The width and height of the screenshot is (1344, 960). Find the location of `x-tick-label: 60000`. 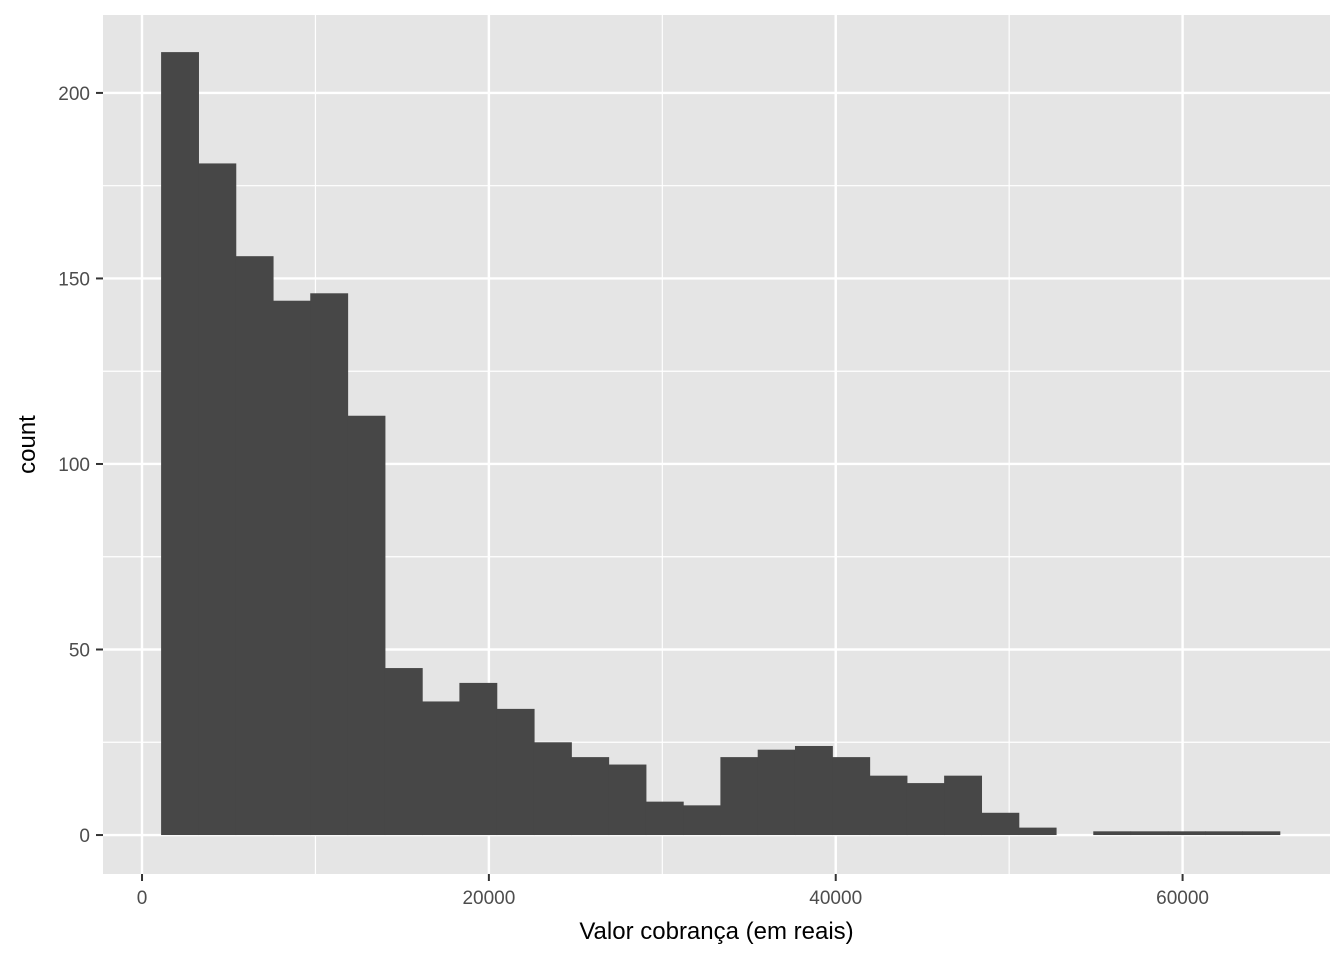

x-tick-label: 60000 is located at coordinates (1182, 898).